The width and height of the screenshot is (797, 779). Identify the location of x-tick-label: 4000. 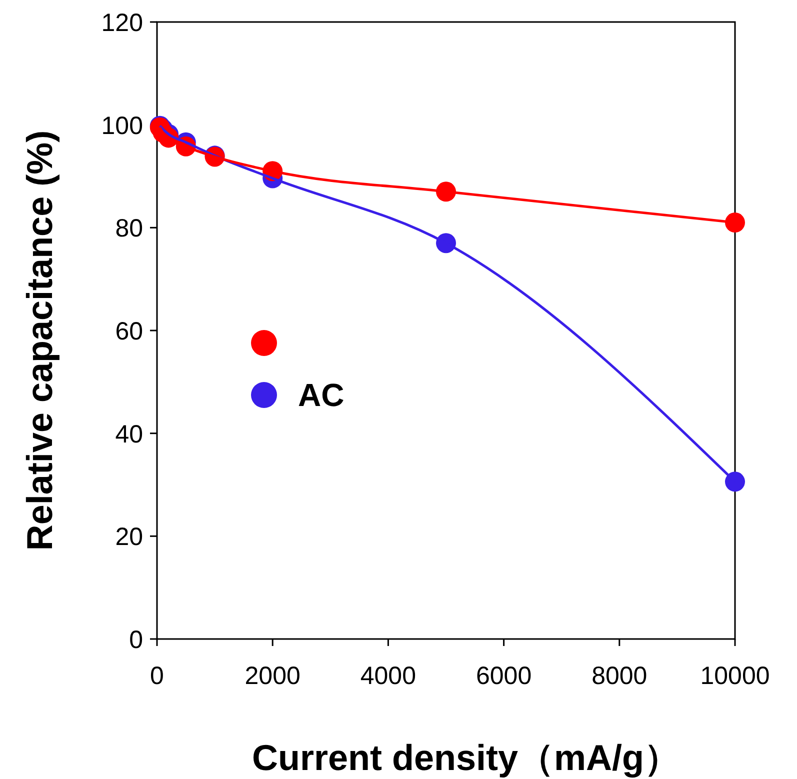
(388, 676).